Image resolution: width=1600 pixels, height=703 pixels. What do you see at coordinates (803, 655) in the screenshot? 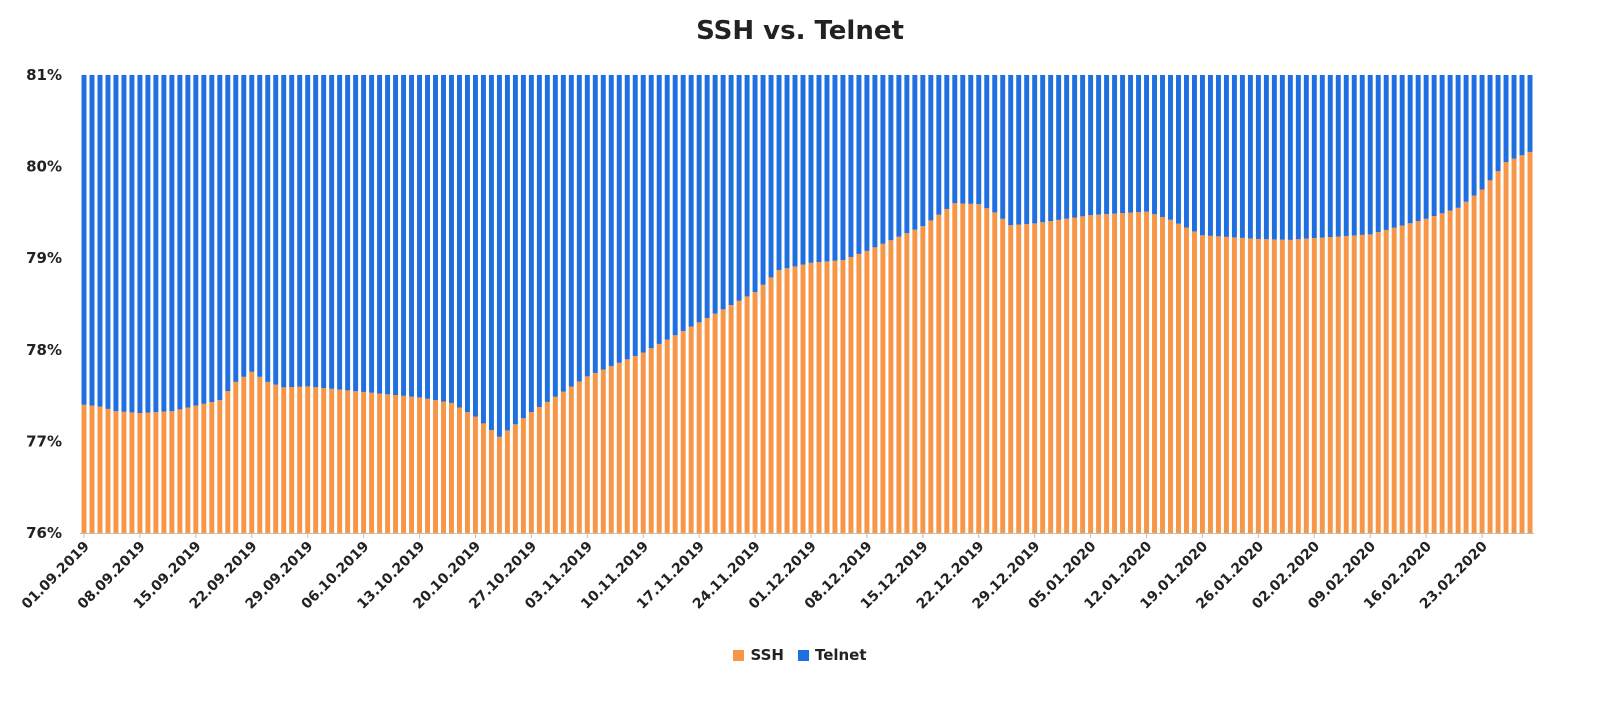
I see `legend-swatch-telnet` at bounding box center [803, 655].